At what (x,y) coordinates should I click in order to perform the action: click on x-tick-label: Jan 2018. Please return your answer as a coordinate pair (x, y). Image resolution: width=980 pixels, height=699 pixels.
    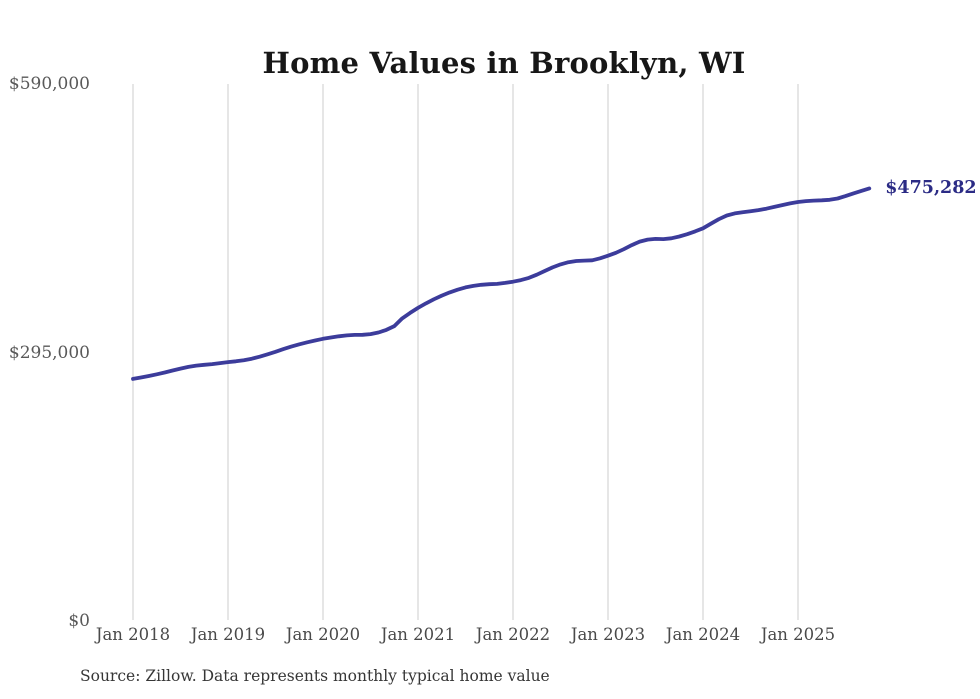
    Looking at the image, I should click on (133, 634).